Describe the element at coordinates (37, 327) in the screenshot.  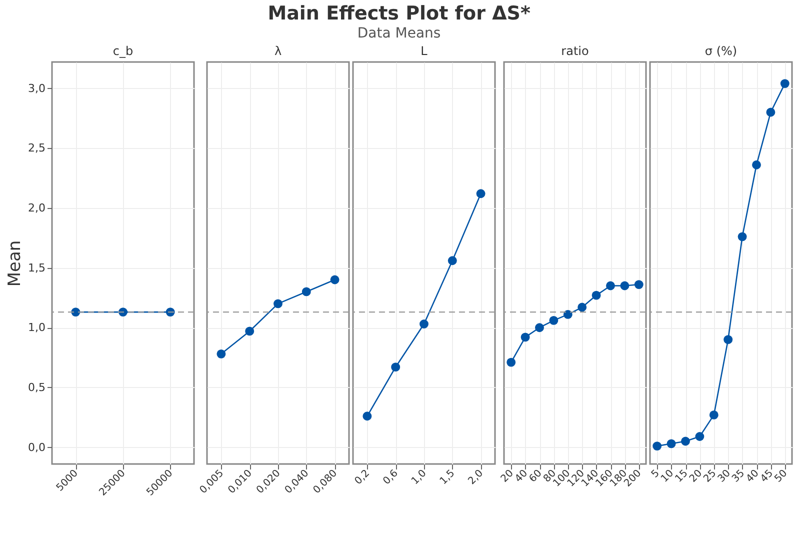
I see `y-tick-label: 1,0` at that location.